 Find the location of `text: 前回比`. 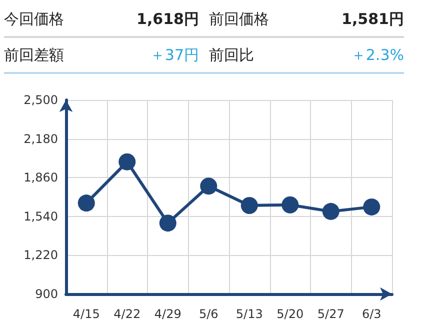

text: 前回比 is located at coordinates (232, 55).